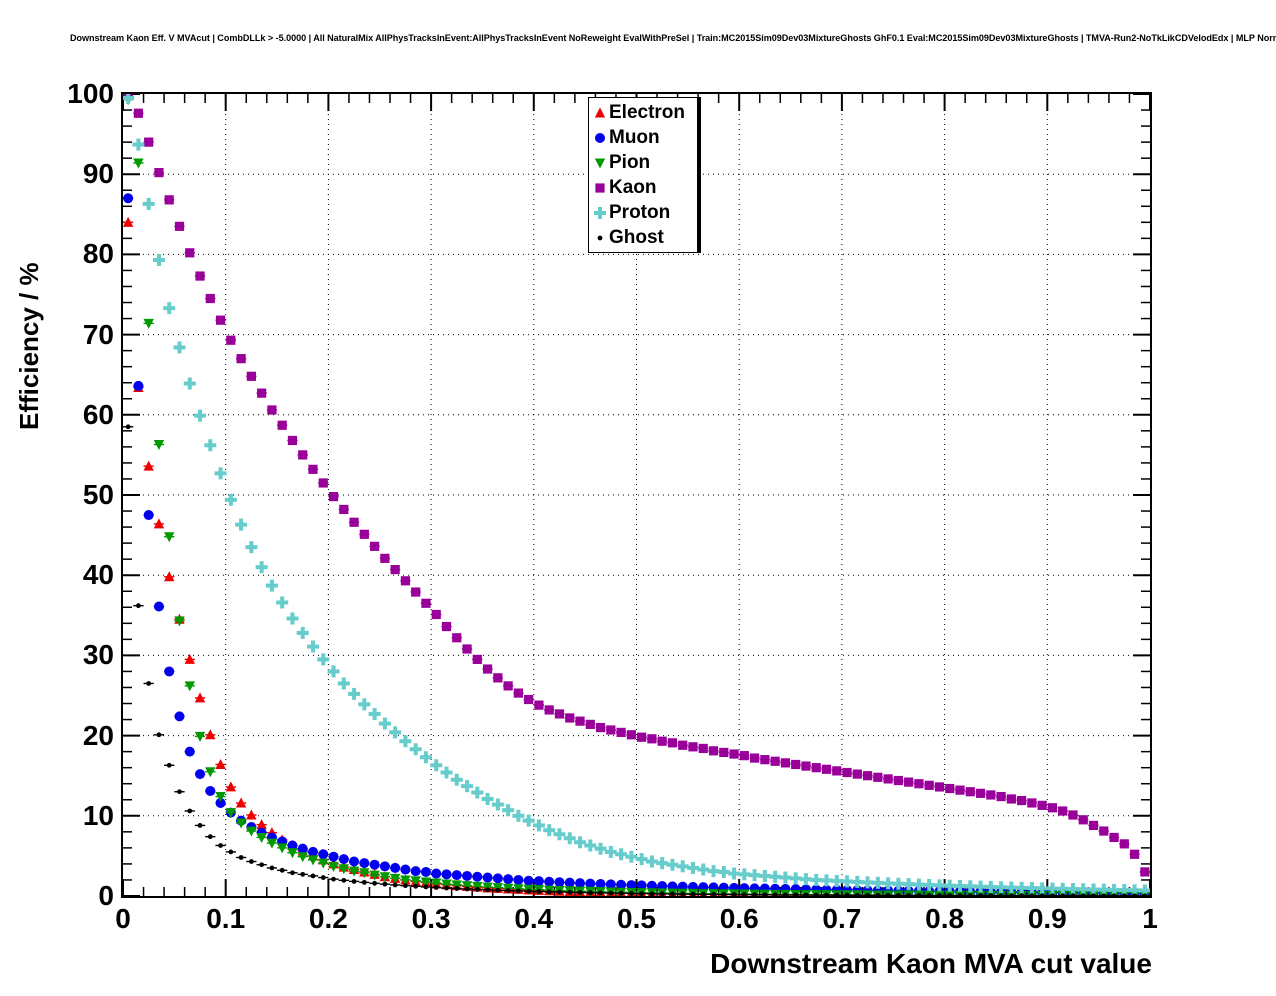 The height and width of the screenshot is (996, 1276). What do you see at coordinates (98, 655) in the screenshot?
I see `y-tick-label: 30` at bounding box center [98, 655].